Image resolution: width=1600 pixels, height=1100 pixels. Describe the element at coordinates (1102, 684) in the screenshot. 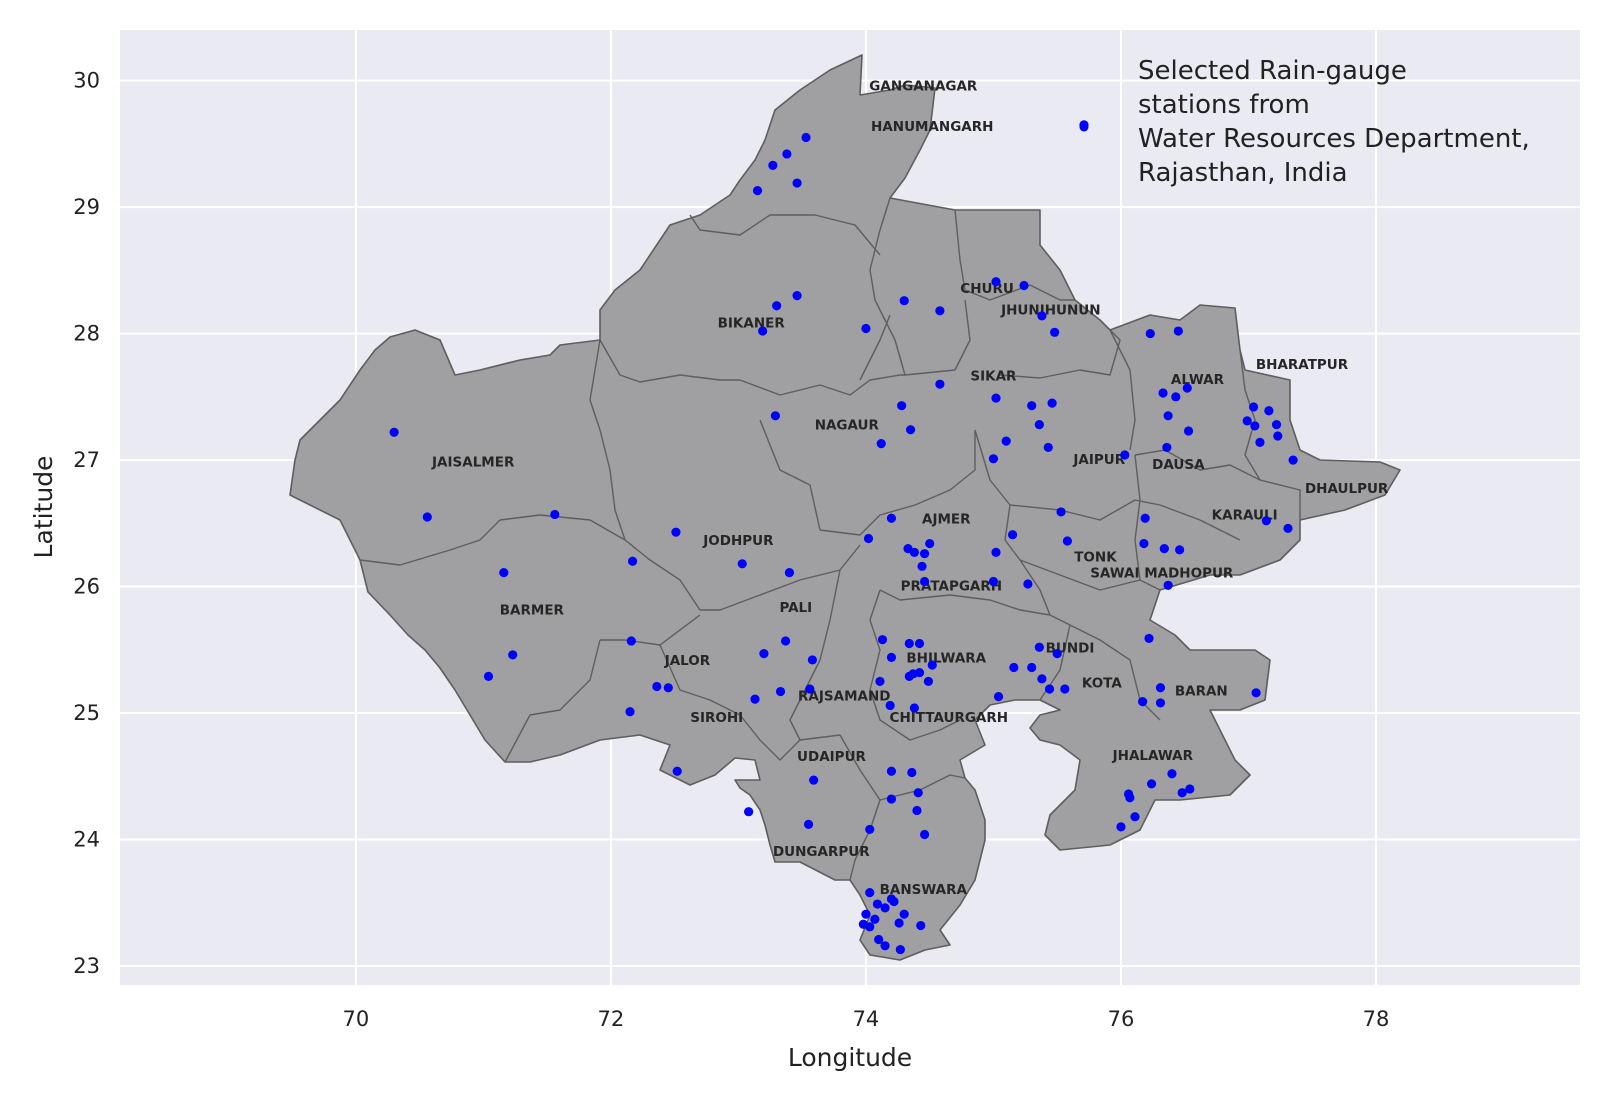

I see `district-label: KOTA` at that location.